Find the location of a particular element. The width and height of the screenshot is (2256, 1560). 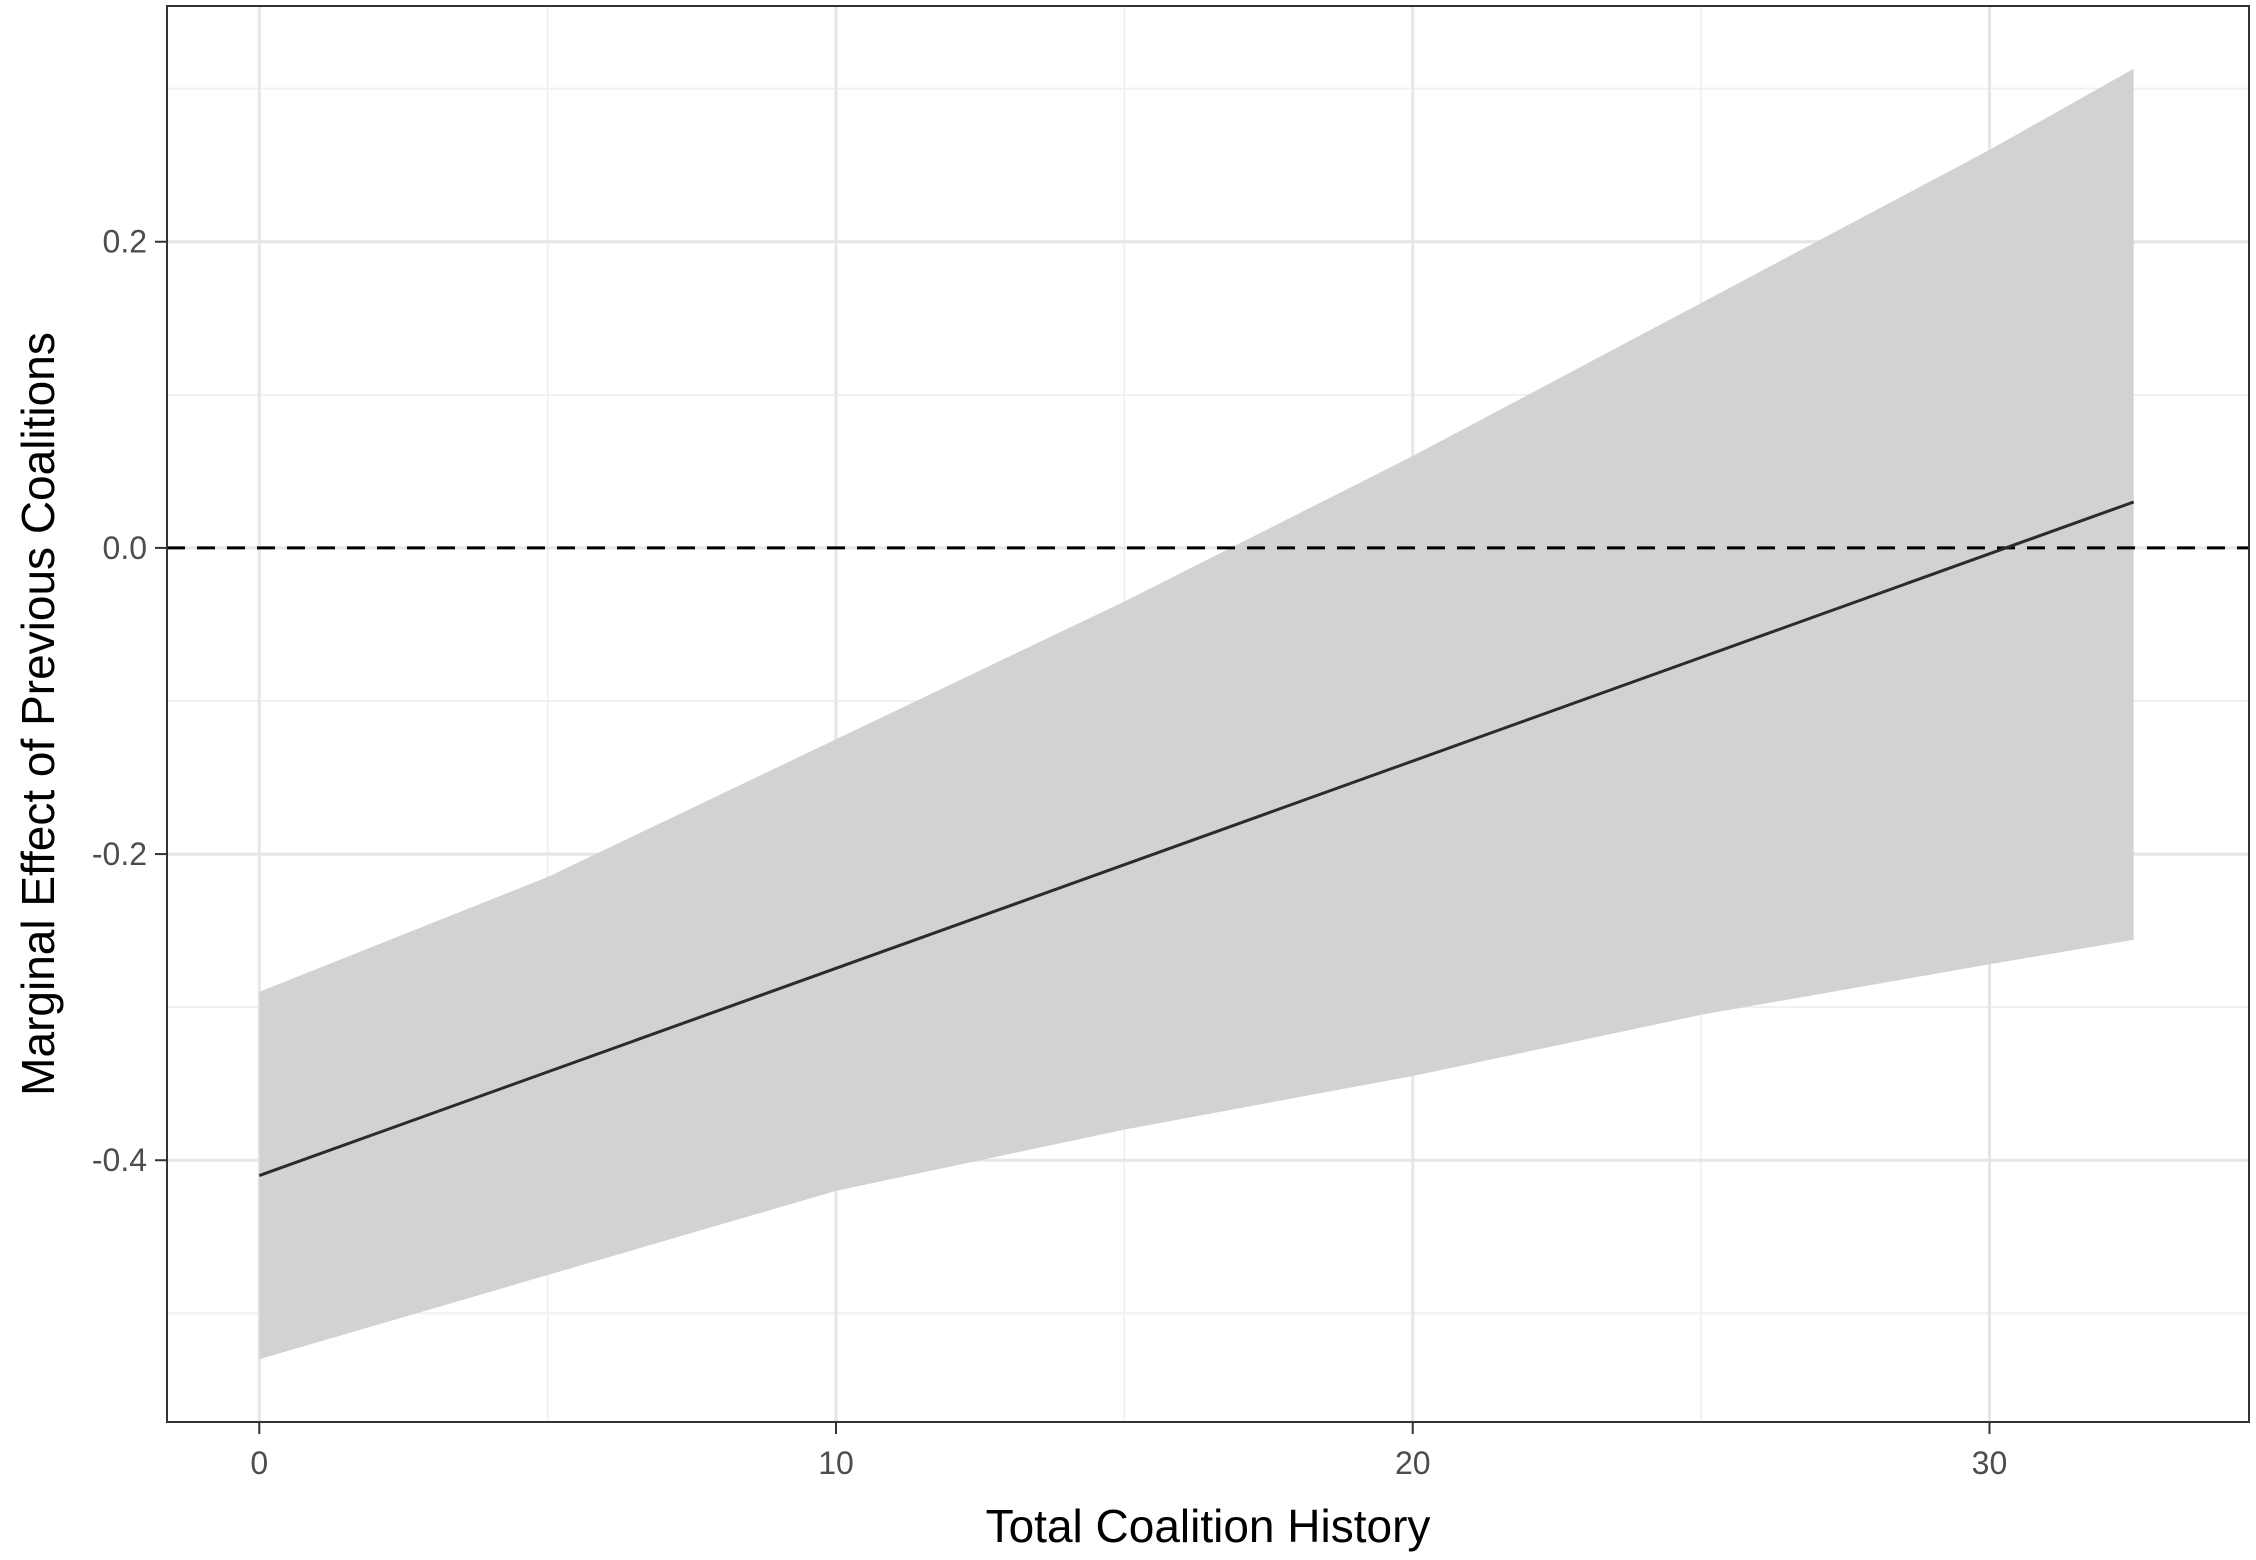

y-axis-label: Marginal Effect of Previous Coalitions is located at coordinates (38, 714).